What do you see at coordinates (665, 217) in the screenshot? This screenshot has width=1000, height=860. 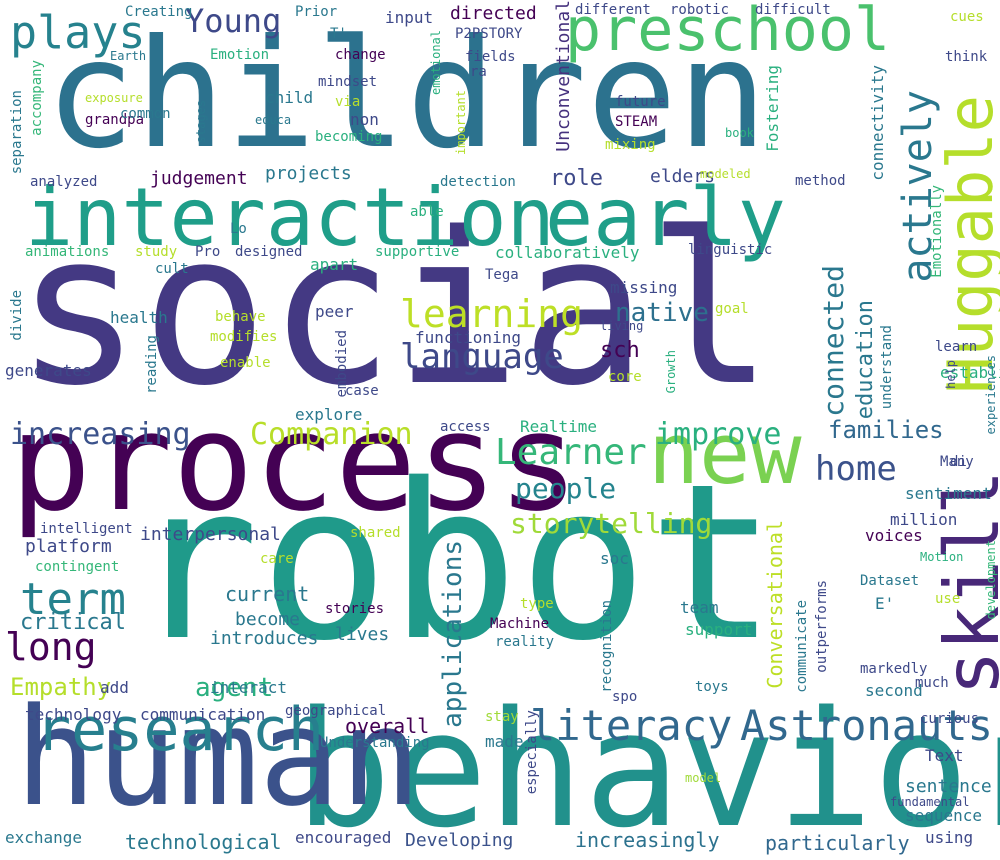 I see `cloud-word: early` at bounding box center [665, 217].